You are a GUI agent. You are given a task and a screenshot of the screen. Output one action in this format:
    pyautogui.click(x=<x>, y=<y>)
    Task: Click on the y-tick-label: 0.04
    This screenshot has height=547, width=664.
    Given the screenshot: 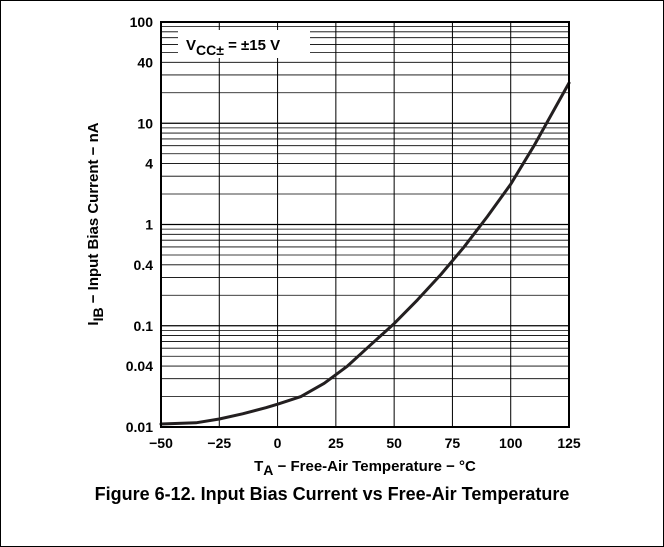 What is the action you would take?
    pyautogui.click(x=139, y=366)
    